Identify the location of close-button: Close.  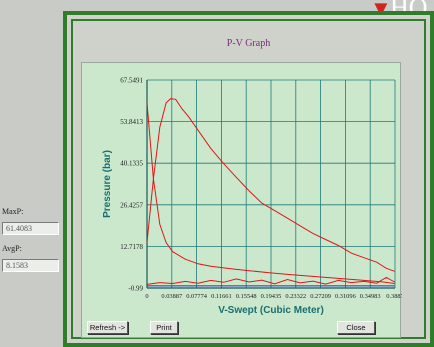
(356, 327).